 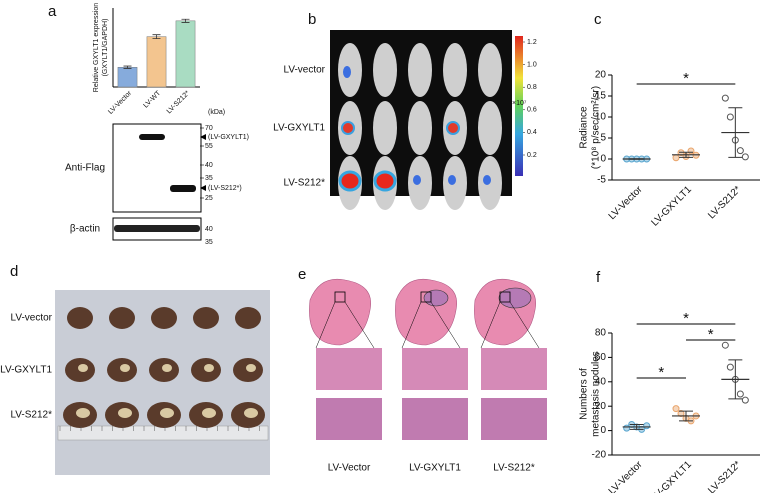 I want to click on ruler, so click(x=163, y=433).